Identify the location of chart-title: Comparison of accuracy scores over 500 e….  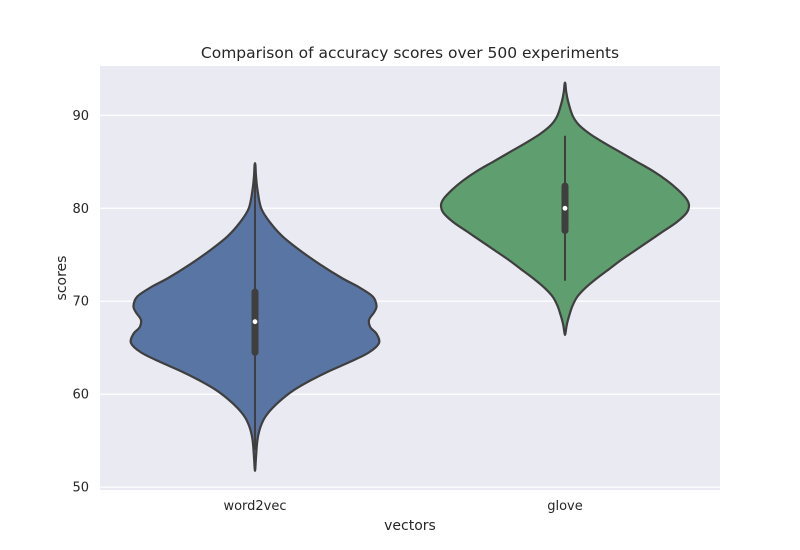
(410, 53).